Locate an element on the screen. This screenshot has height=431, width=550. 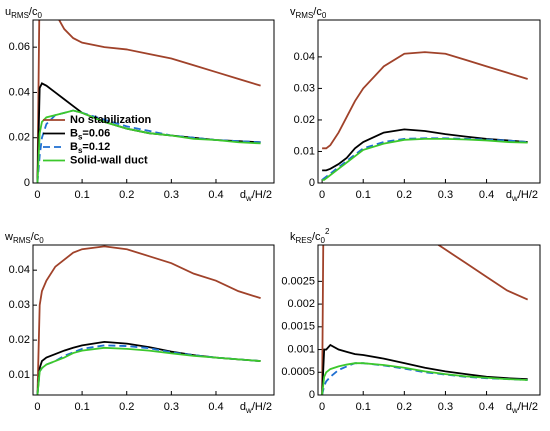
y-axis-label: kRES/c02 is located at coordinates (310, 236).